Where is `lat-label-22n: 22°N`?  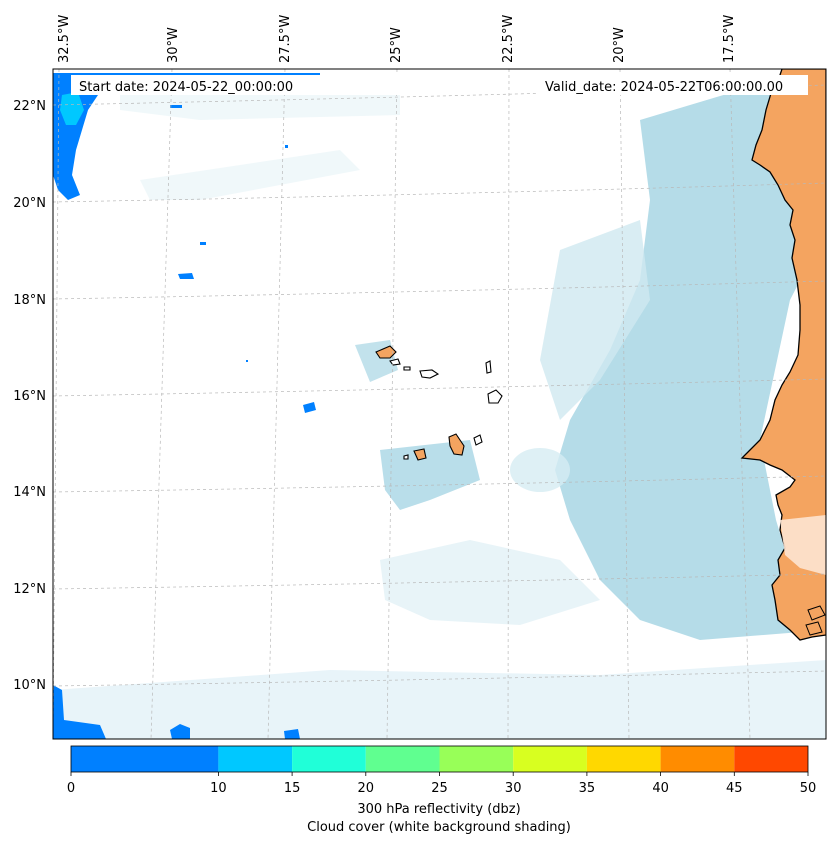
lat-label-22n: 22°N is located at coordinates (29, 106).